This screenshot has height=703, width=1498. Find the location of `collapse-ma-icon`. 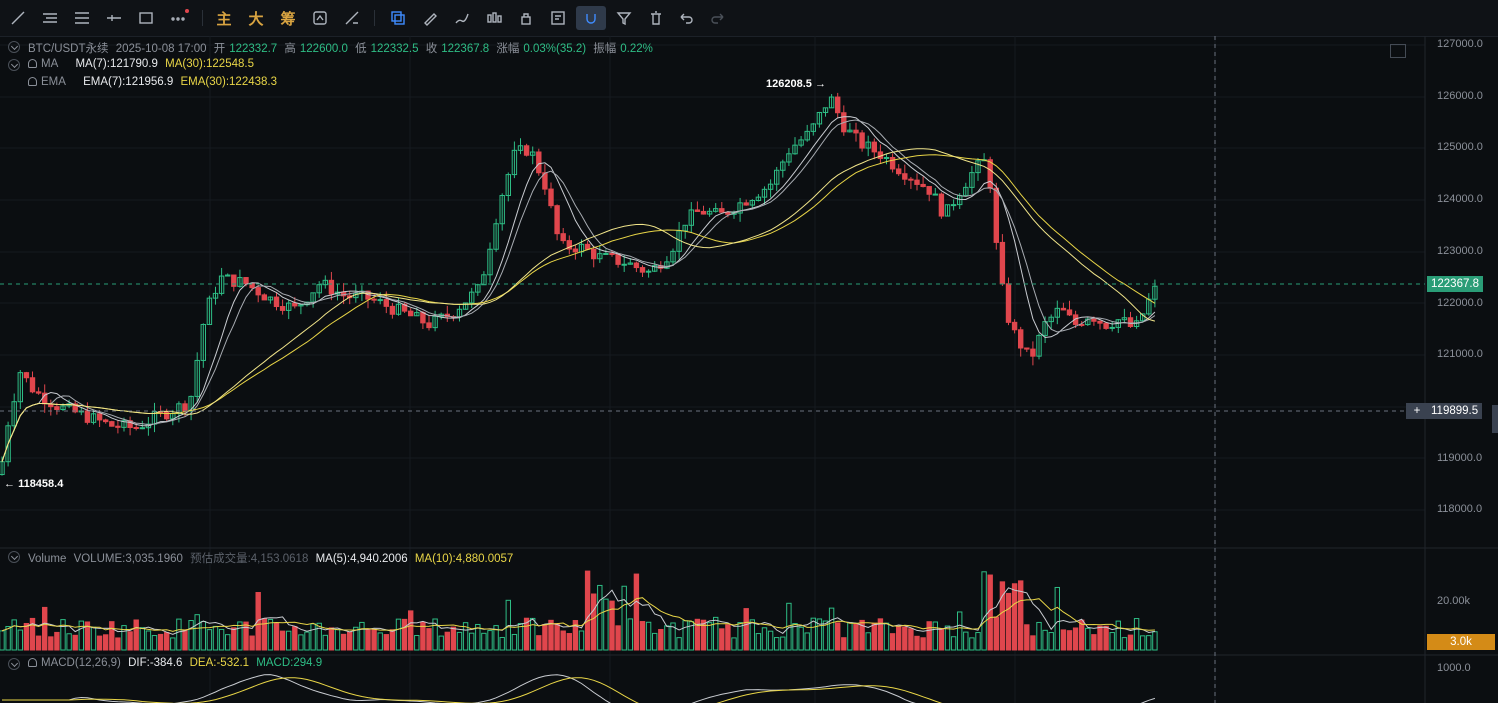

collapse-ma-icon is located at coordinates (14, 65).